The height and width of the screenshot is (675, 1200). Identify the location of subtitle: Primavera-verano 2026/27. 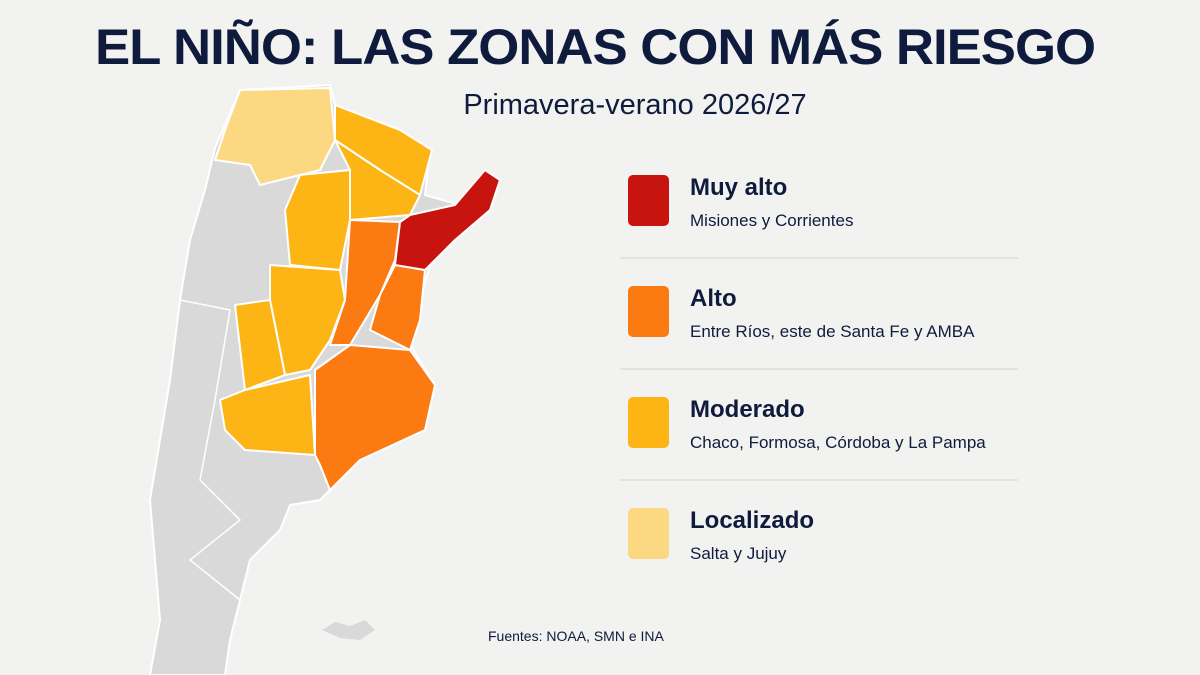
(634, 105).